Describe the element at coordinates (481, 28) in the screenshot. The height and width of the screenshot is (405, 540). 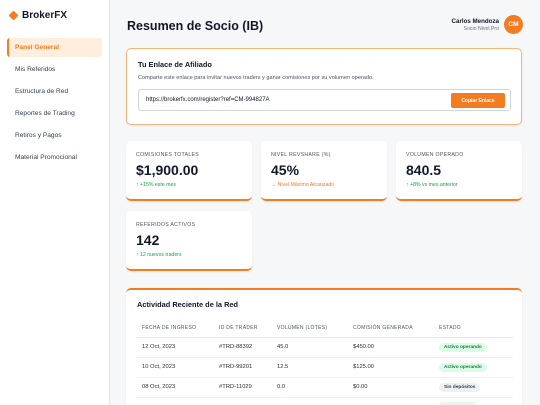
I see `user-role: Socio Nivel Pro` at that location.